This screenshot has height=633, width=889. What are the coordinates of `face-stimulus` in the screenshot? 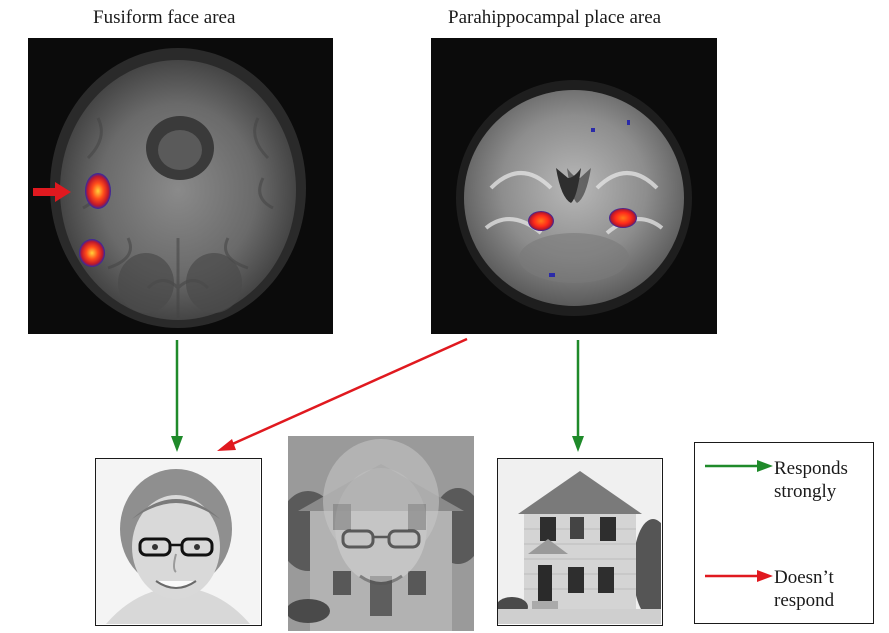 It's located at (178, 542).